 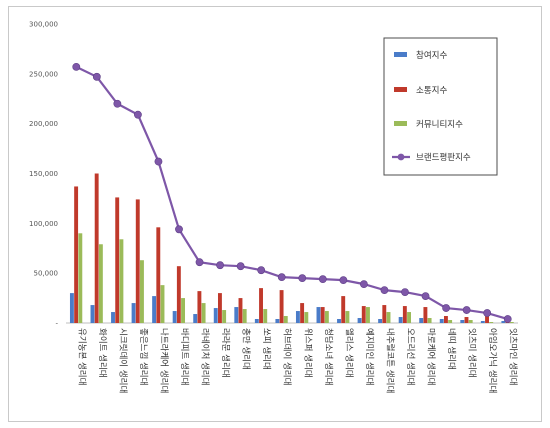 I want to click on category-label-20: 잇츠미 생리대, so click(x=472, y=353).